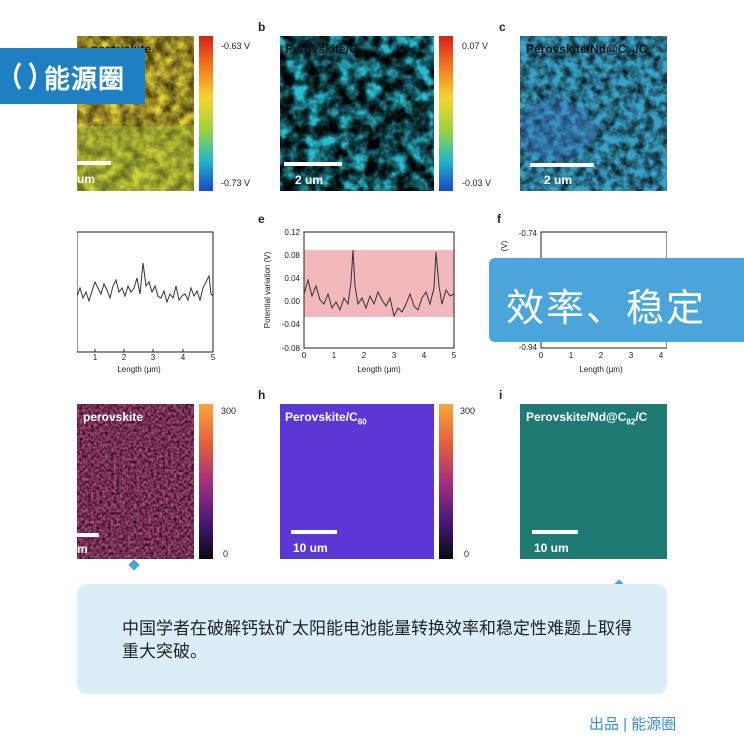 The width and height of the screenshot is (744, 751). What do you see at coordinates (606, 309) in the screenshot?
I see `highlight-tag-text: 效率、稳定` at bounding box center [606, 309].